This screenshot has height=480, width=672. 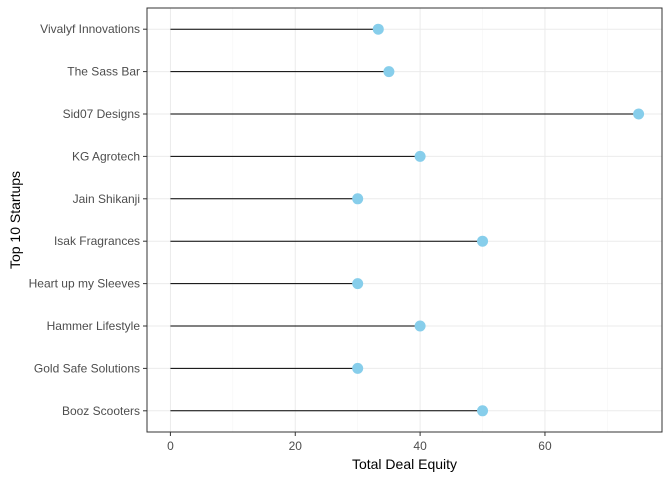 What do you see at coordinates (84, 284) in the screenshot?
I see `y-tick-label: Heart up my Sleeves` at bounding box center [84, 284].